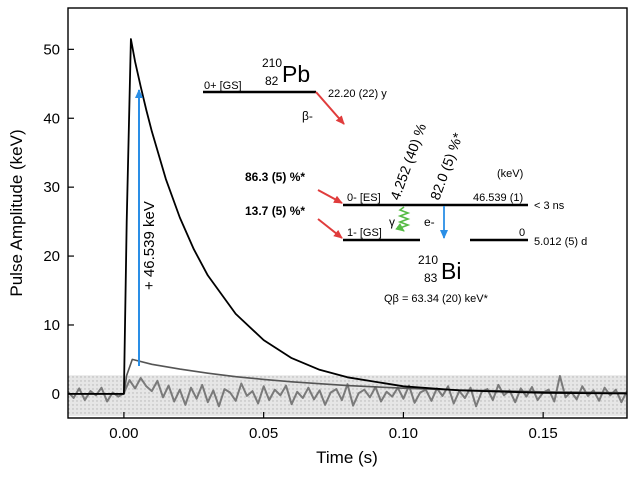 This screenshot has height=482, width=634. Describe the element at coordinates (510, 174) in the screenshot. I see `energy-unit-label: (keV)` at that location.